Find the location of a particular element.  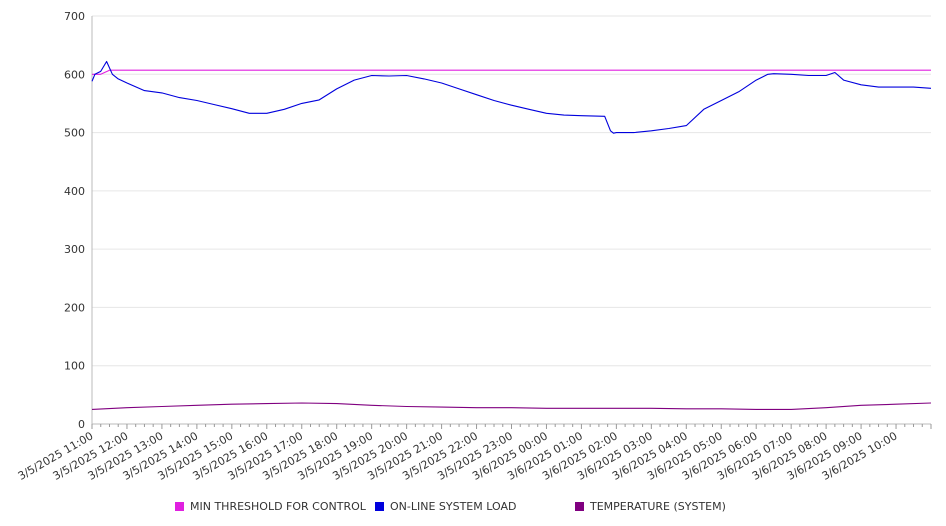

legend-label-system-load: ON-LINE SYSTEM LOAD is located at coordinates (453, 506).